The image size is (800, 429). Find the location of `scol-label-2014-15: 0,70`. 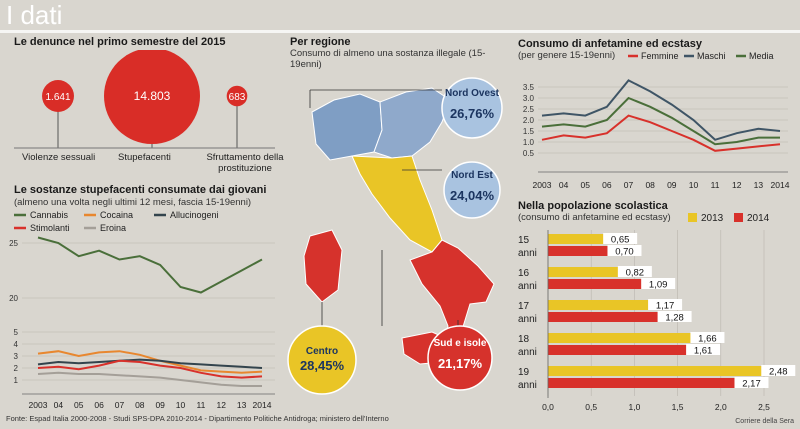

scol-label-2014-15: 0,70 is located at coordinates (624, 252).